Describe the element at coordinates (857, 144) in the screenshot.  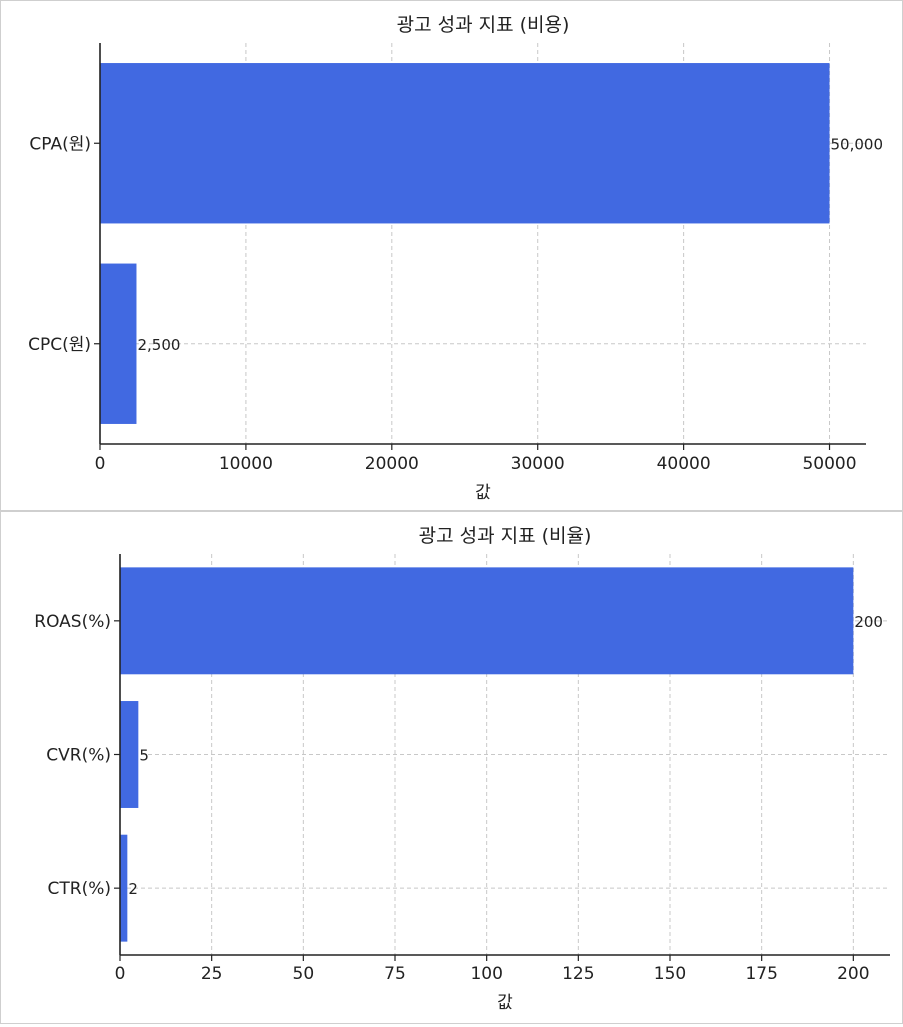
I see `cost-value-label: 50,000` at that location.